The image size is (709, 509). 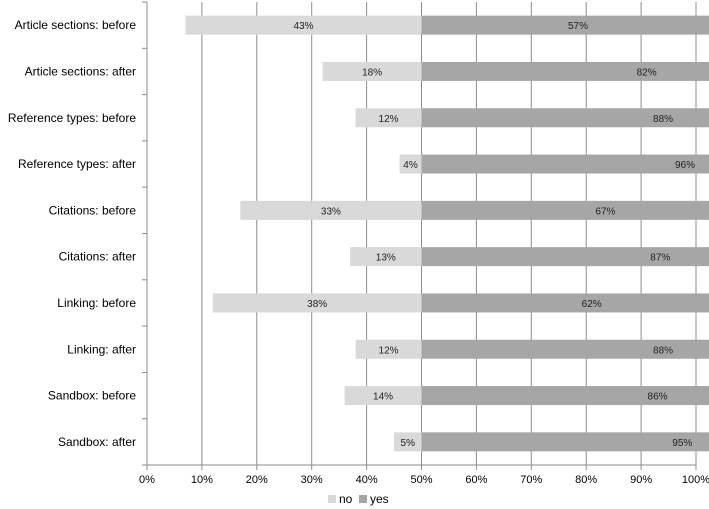 I want to click on bar-no-label: 14%, so click(x=383, y=397).